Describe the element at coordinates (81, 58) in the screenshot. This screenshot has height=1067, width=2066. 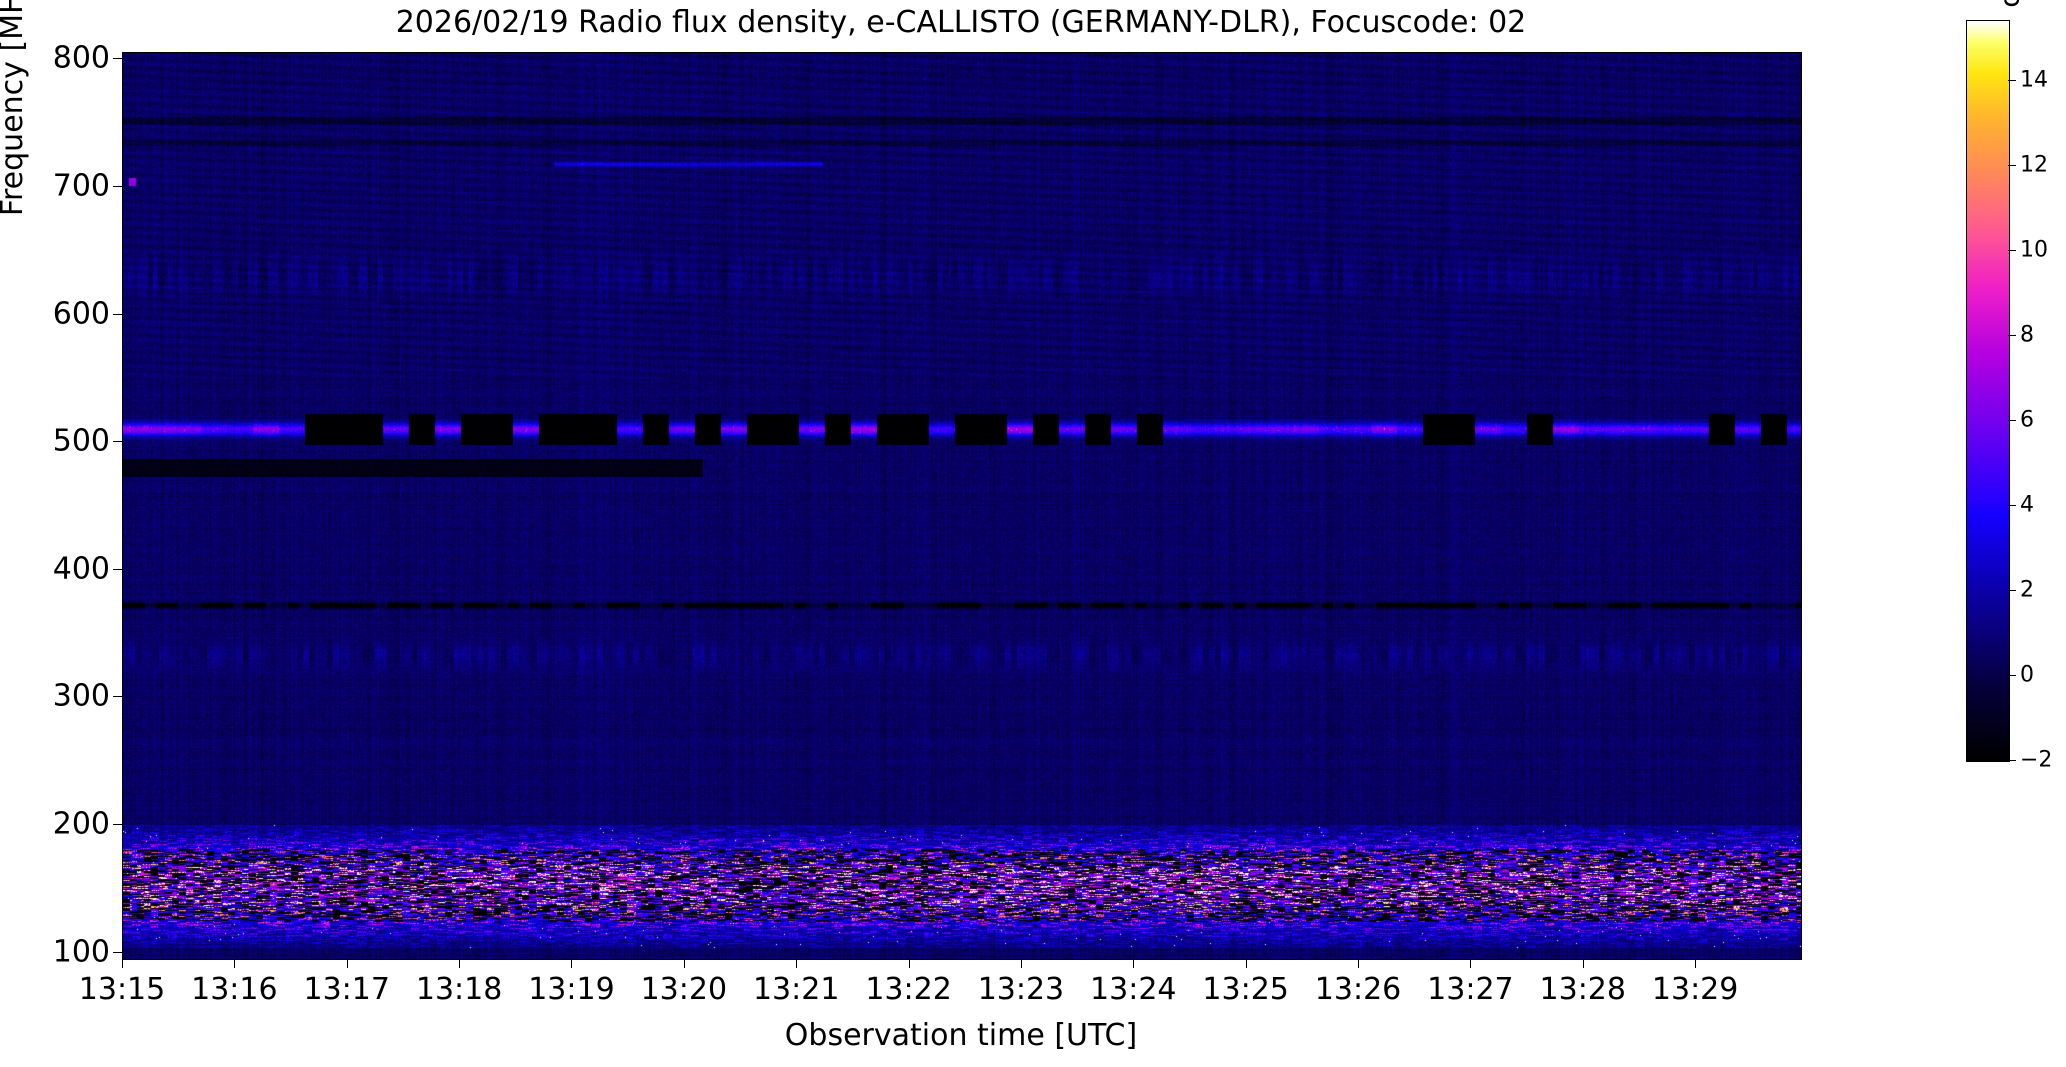
I see `y-axis-tick-label: 800` at that location.